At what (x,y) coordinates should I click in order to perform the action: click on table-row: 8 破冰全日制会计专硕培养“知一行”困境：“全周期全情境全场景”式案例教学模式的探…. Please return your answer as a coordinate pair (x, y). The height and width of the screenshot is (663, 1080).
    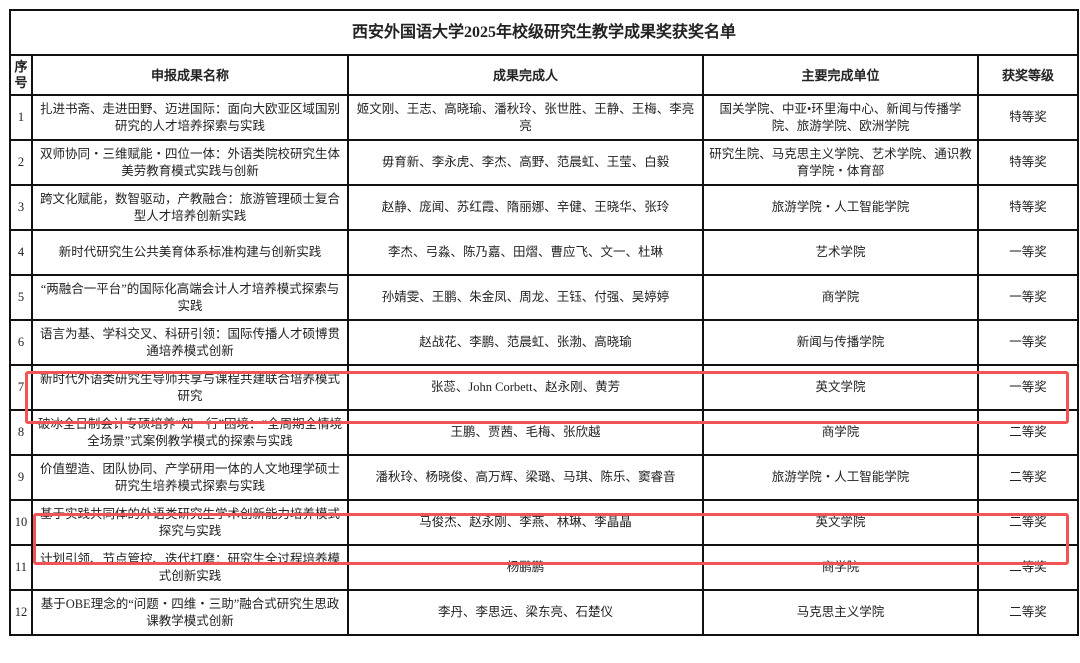
    Looking at the image, I should click on (544, 432).